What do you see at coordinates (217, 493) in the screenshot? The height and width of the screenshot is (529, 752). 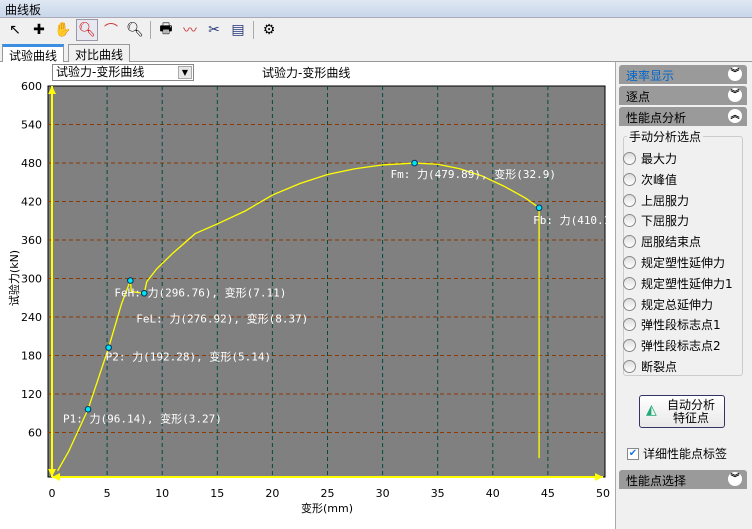 I see `x-tick-label: 15` at bounding box center [217, 493].